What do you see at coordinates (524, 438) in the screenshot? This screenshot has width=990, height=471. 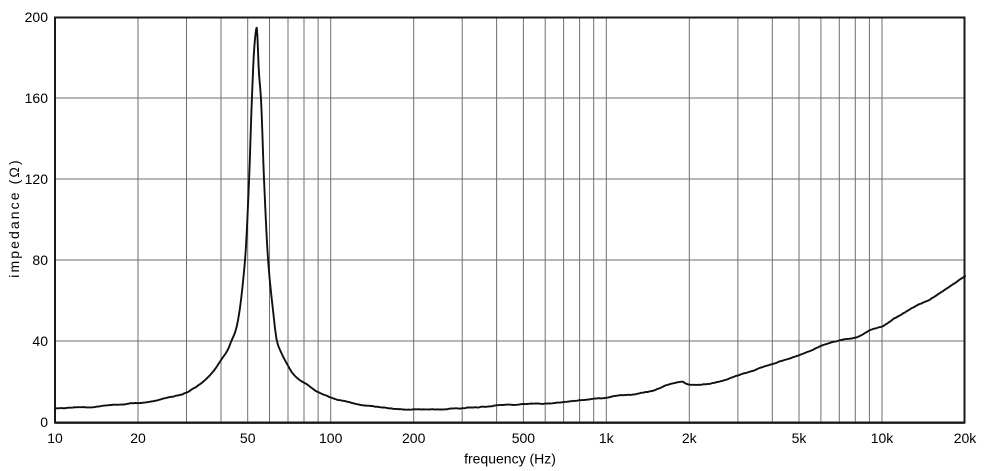 I see `svg-text: 500` at bounding box center [524, 438].